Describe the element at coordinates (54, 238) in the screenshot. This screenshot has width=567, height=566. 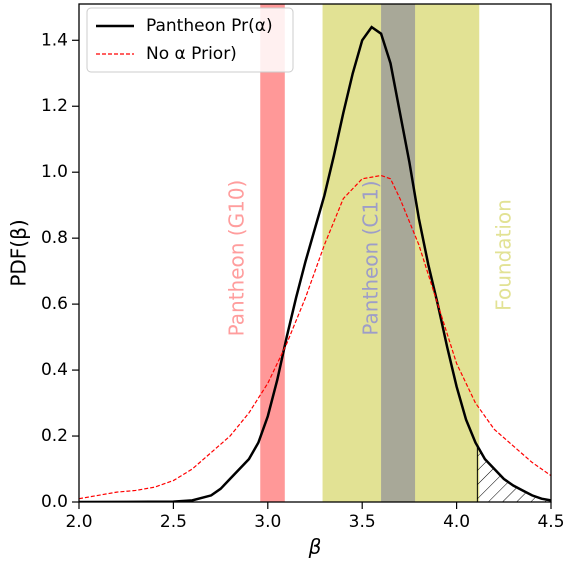
I see `y-tick-label: 0.8` at that location.